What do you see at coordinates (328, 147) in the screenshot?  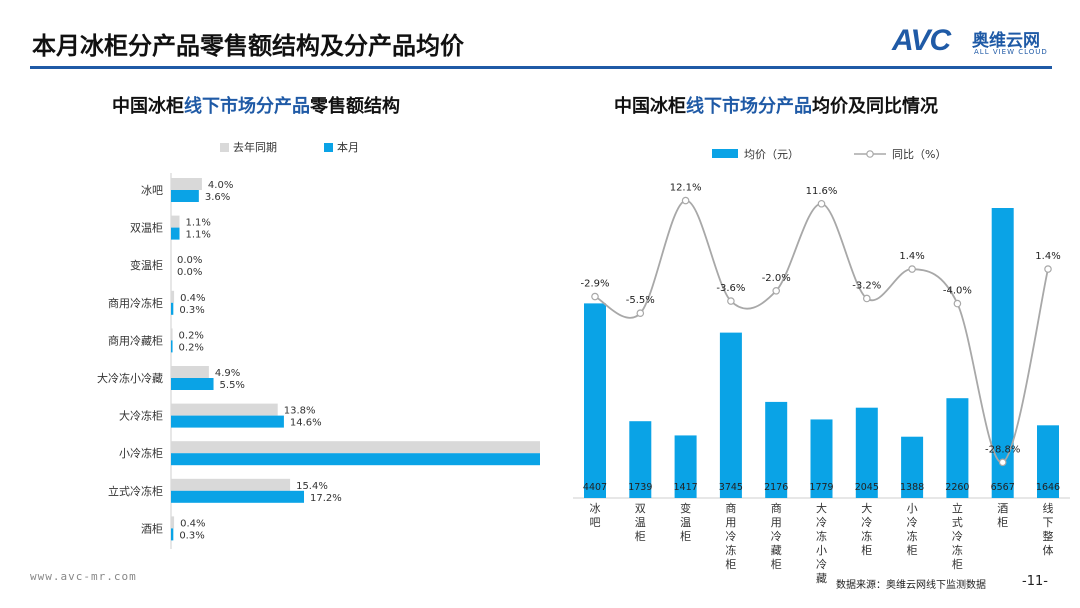 I see `legend-swatch-this-month` at bounding box center [328, 147].